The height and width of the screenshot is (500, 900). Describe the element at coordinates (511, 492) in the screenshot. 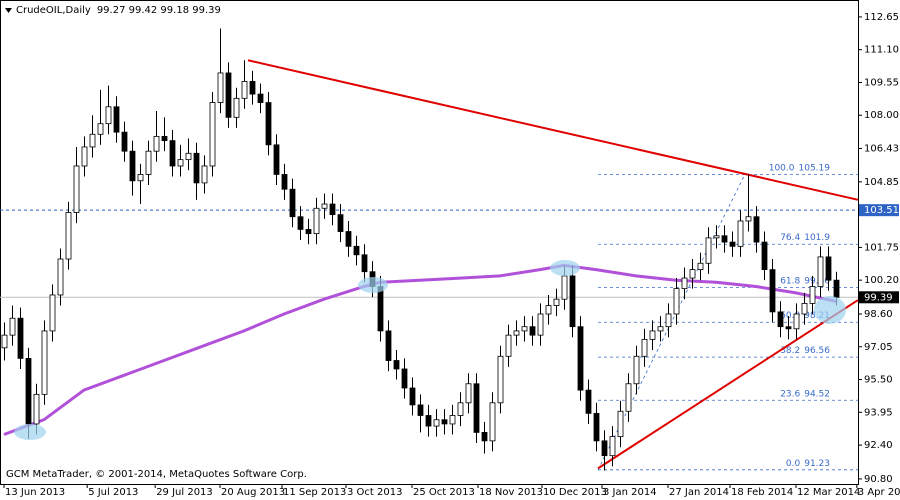

I see `x-tick-label: 18 Nov 2013` at that location.